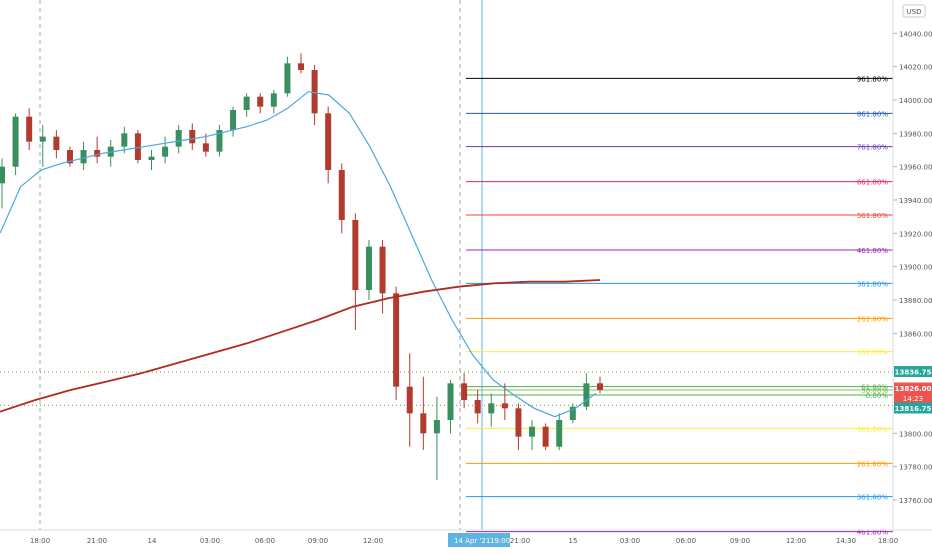 The width and height of the screenshot is (932, 554). Describe the element at coordinates (913, 399) in the screenshot. I see `price-badge-sublabel-1: 14:23` at that location.